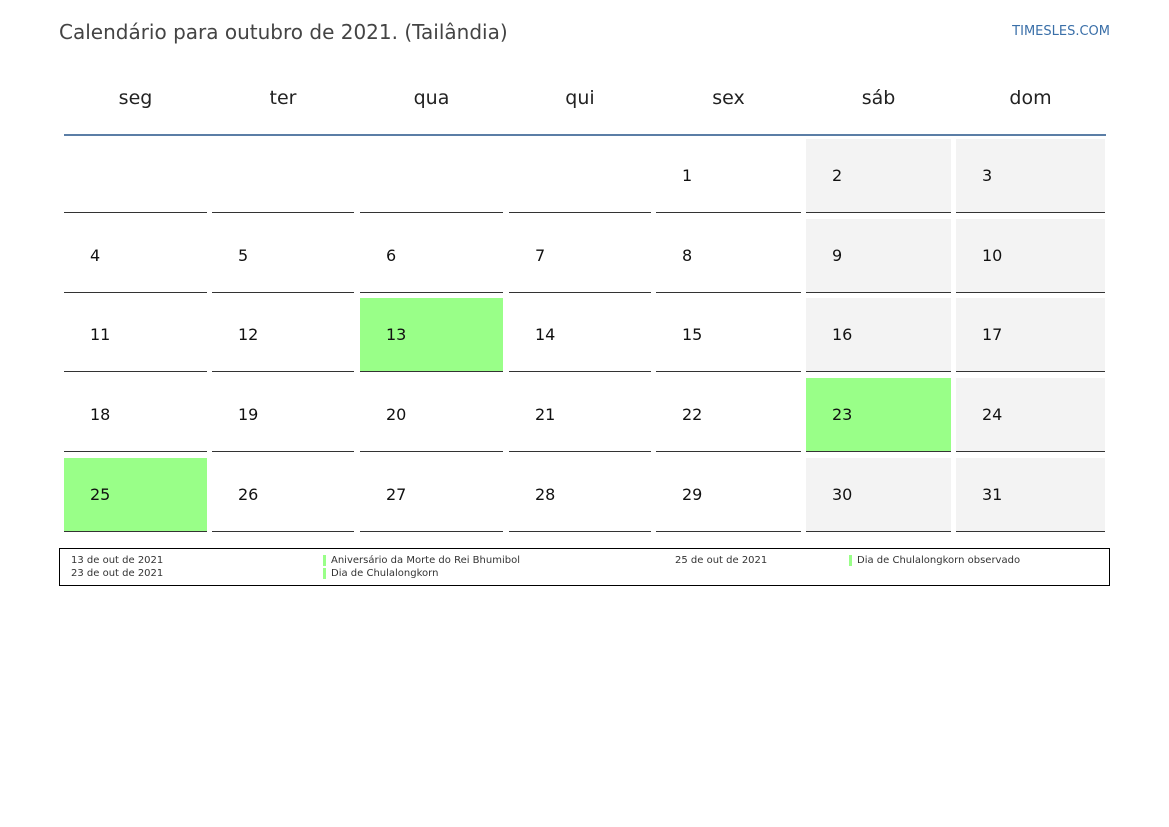  What do you see at coordinates (431, 415) in the screenshot?
I see `day-cell-20: 20` at bounding box center [431, 415].